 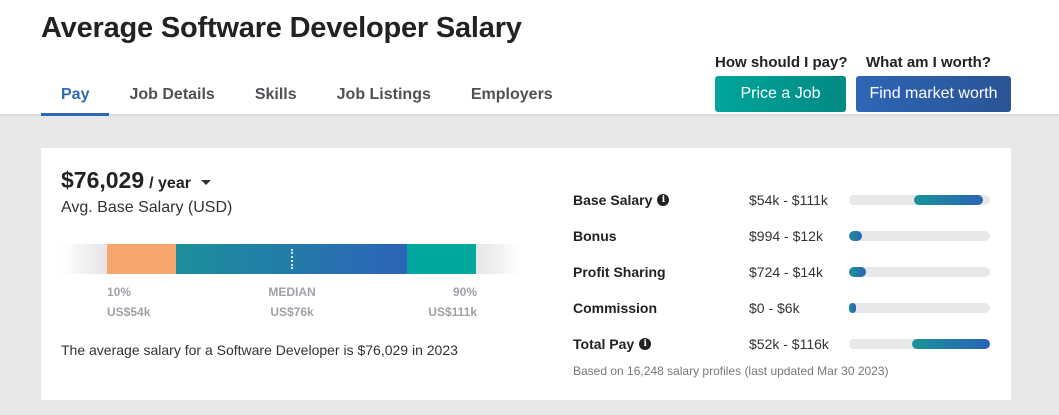 What do you see at coordinates (292, 312) in the screenshot?
I see `median-value: US$76k` at bounding box center [292, 312].